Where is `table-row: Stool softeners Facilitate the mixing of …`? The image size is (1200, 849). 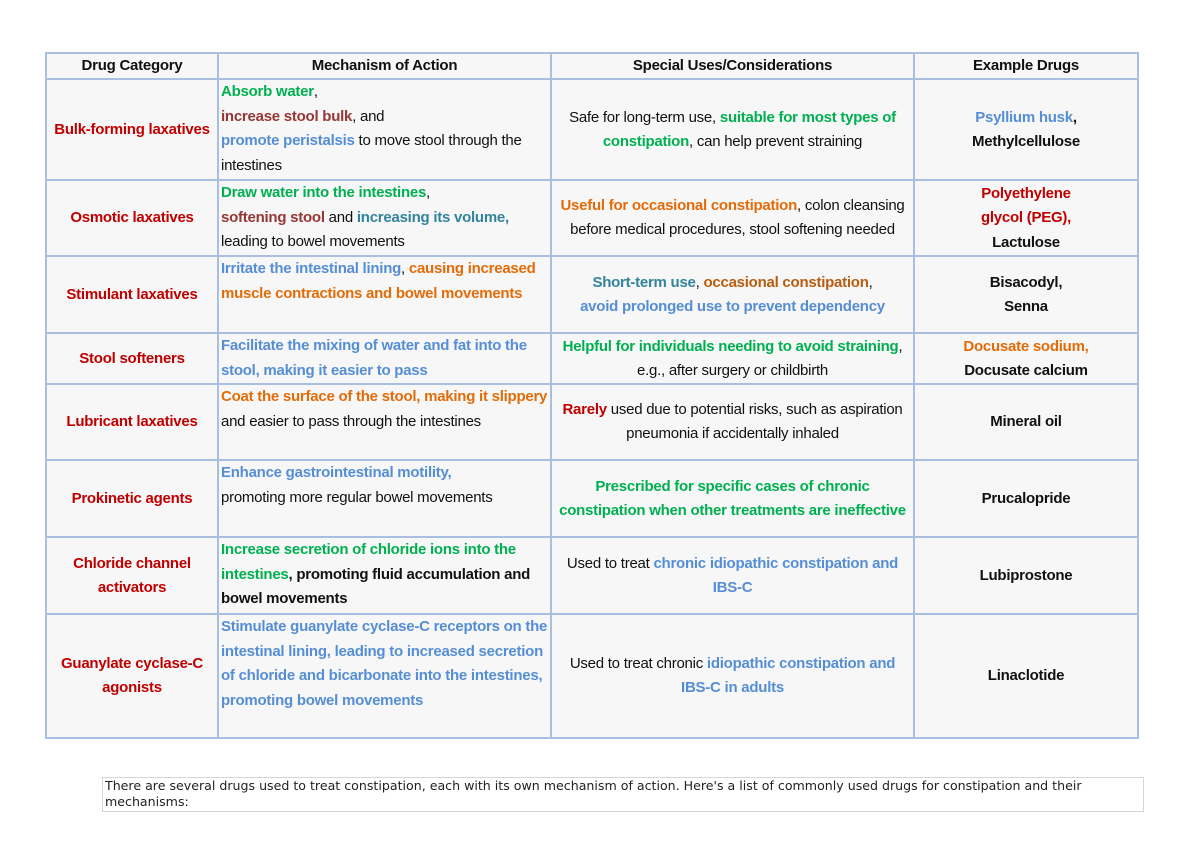
table-row: Stool softeners Facilitate the mixing of … is located at coordinates (592, 359).